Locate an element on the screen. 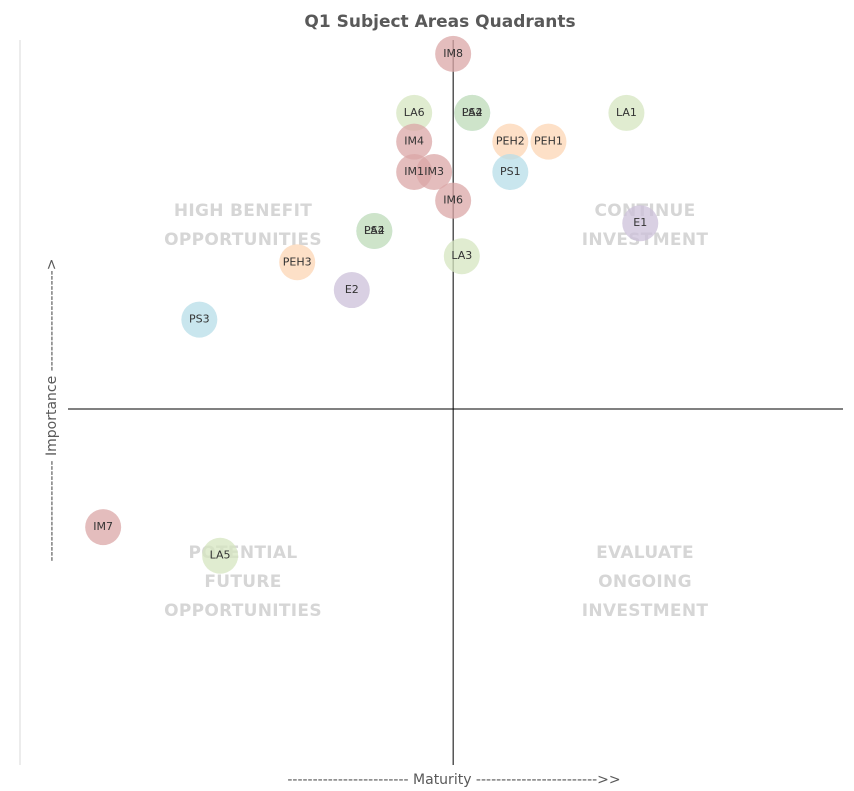 The width and height of the screenshot is (854, 791). point-label: PS4 is located at coordinates (472, 112).